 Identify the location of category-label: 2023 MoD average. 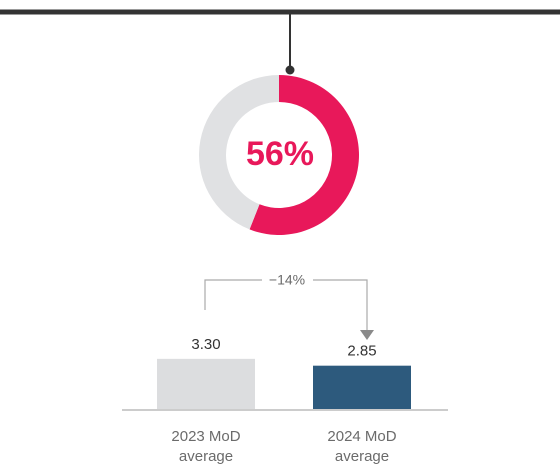
(206, 446).